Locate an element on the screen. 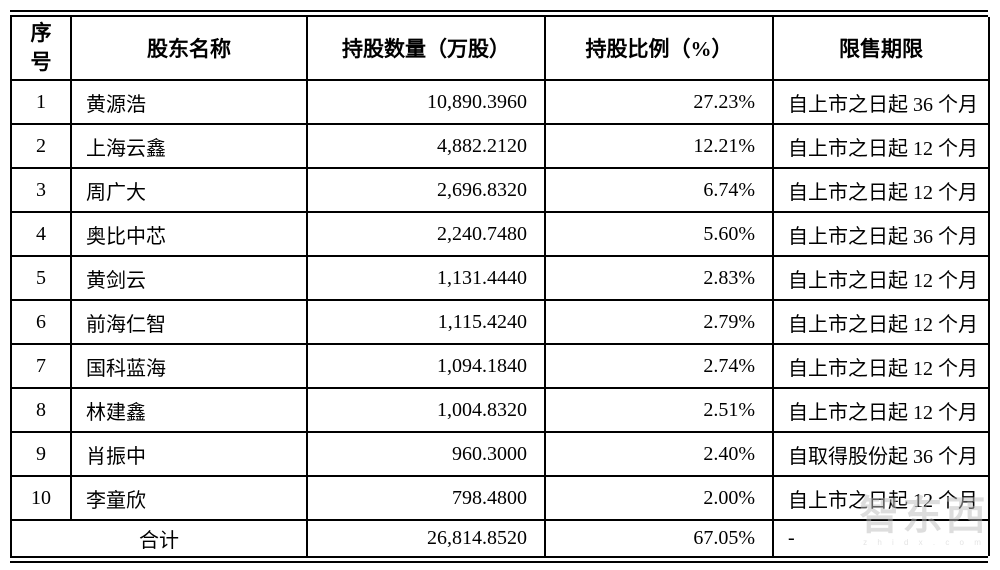 The image size is (1000, 570). cell-serial: 9 is located at coordinates (41, 454).